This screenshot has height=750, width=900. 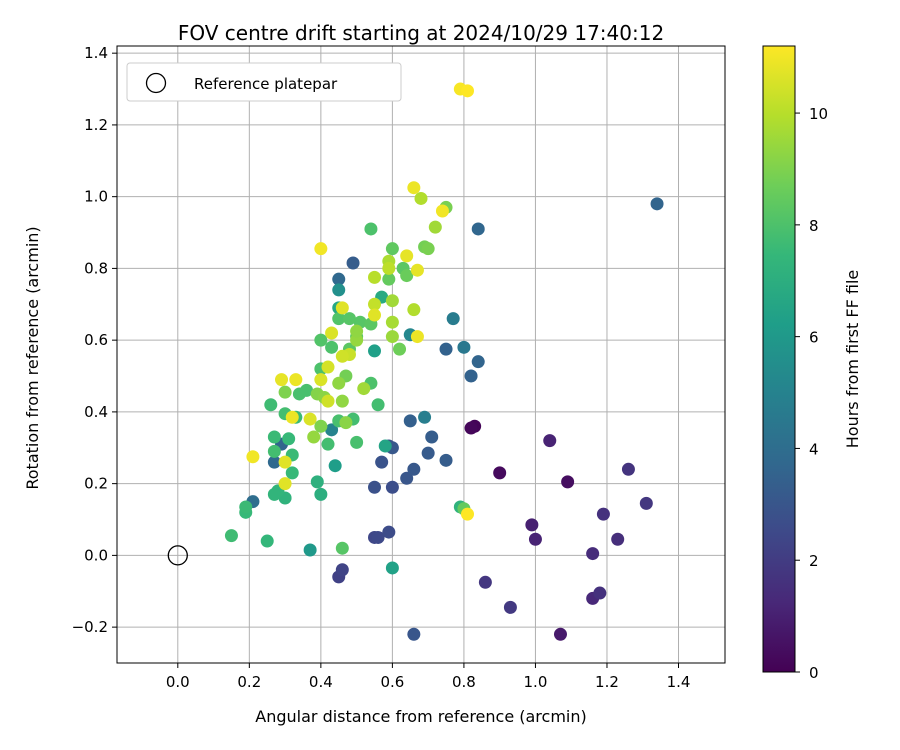 What do you see at coordinates (607, 682) in the screenshot?
I see `x-tick-label: 1.2` at bounding box center [607, 682].